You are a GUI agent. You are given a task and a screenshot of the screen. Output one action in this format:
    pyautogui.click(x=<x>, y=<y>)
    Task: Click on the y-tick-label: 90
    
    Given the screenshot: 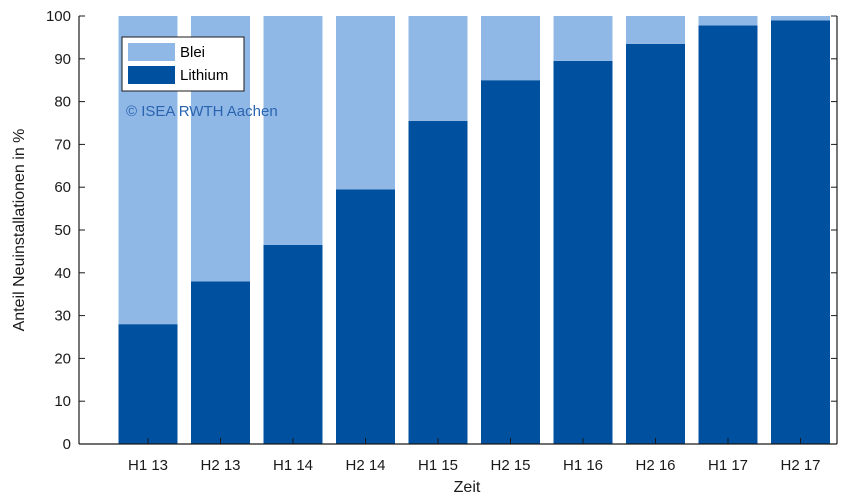 What is the action you would take?
    pyautogui.click(x=62, y=59)
    